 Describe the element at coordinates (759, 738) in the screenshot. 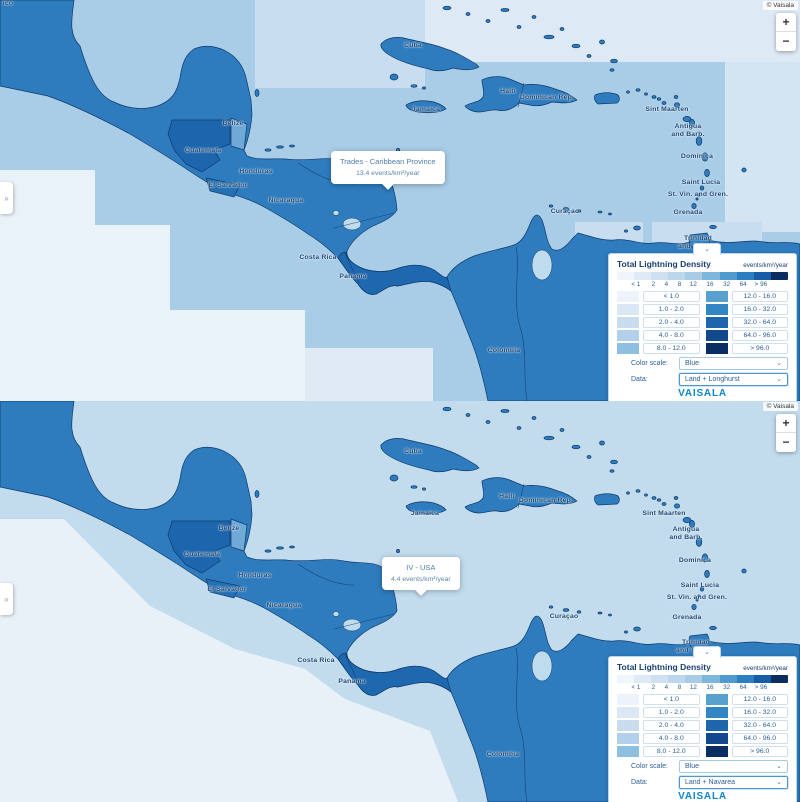

I see `legend-range-label: 64.0 - 96.0` at that location.